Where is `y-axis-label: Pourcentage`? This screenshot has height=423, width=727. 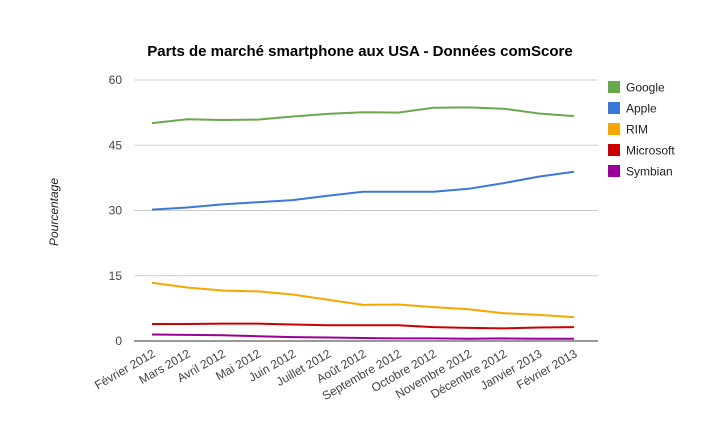 y-axis-label: Pourcentage is located at coordinates (54, 212).